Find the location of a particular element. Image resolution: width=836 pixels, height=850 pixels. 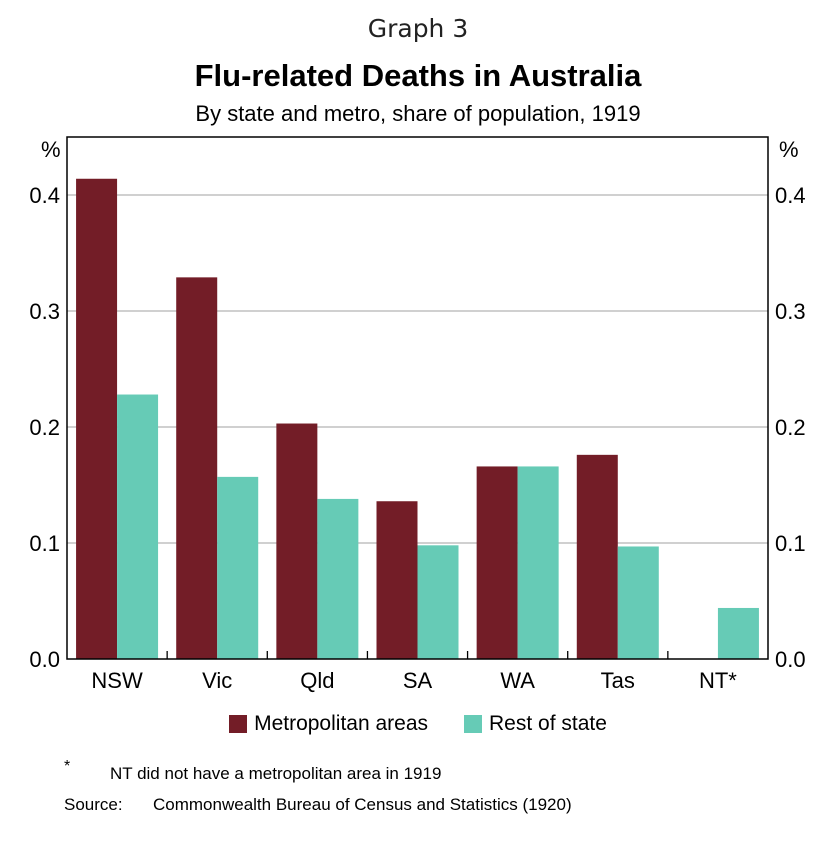

legend: Metropolitan areas Rest of state is located at coordinates (418, 724).